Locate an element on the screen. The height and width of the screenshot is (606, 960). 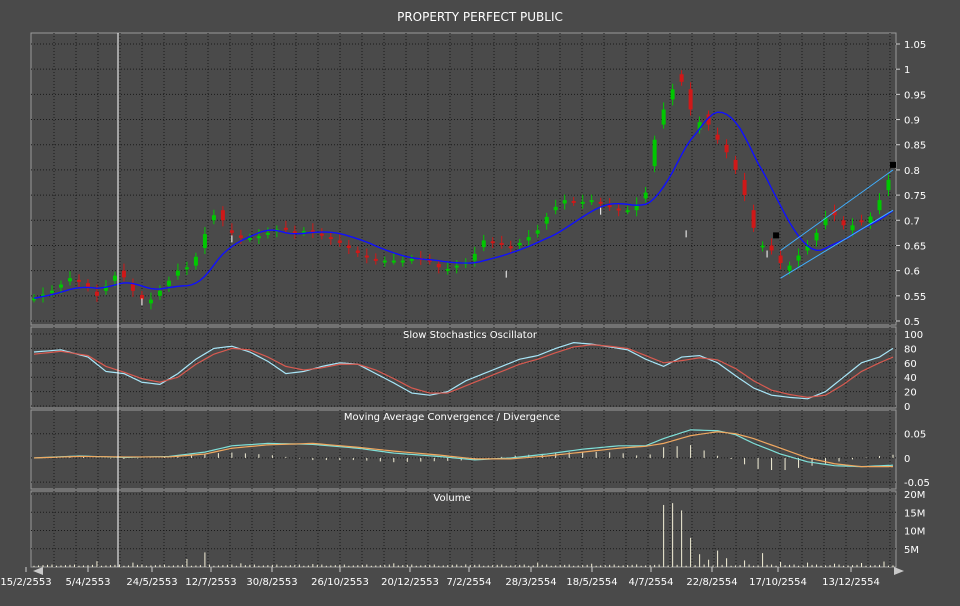
price-tick-label: 1.05 is located at coordinates (915, 45).